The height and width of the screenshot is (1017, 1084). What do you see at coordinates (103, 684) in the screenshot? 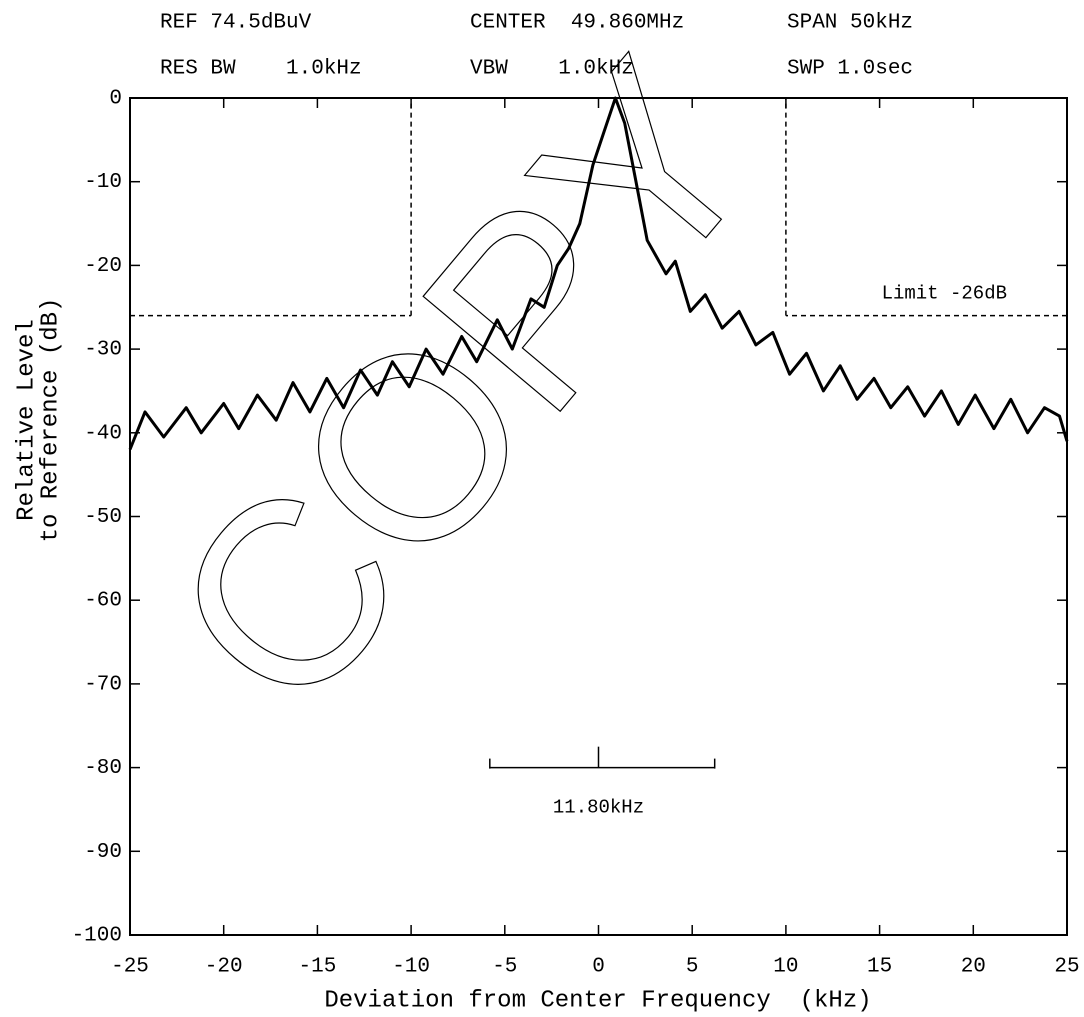
I see `y-tick-label: -70` at bounding box center [103, 684].